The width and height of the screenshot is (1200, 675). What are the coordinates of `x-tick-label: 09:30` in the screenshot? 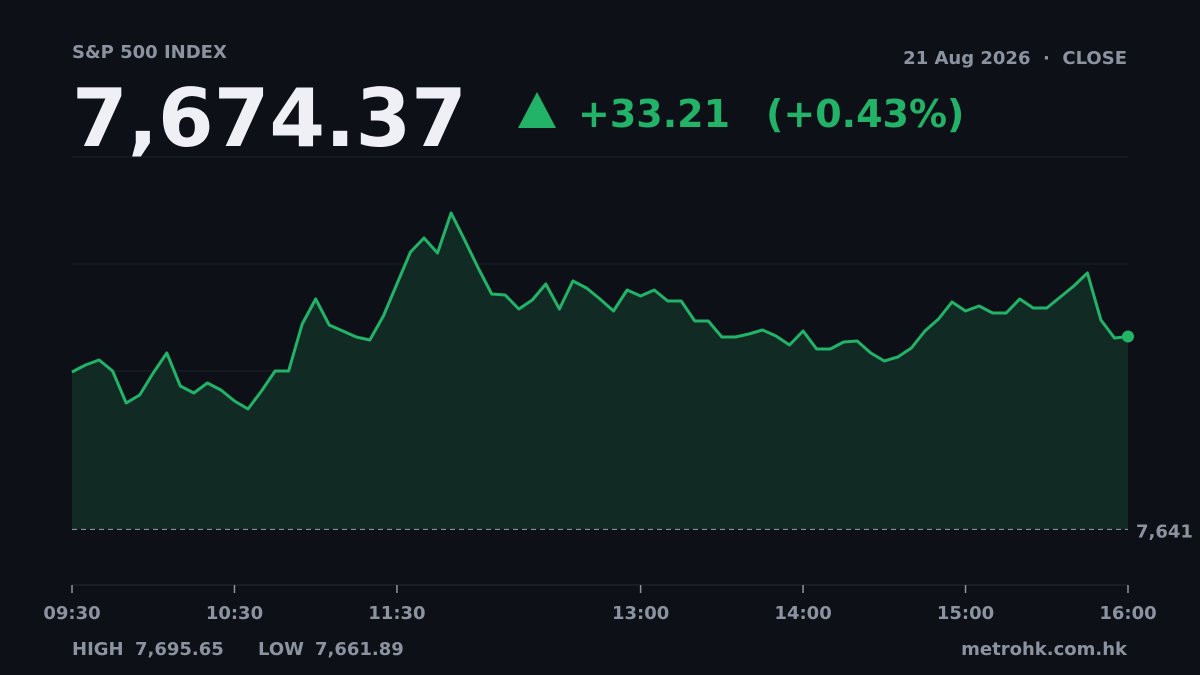 It's located at (71, 613).